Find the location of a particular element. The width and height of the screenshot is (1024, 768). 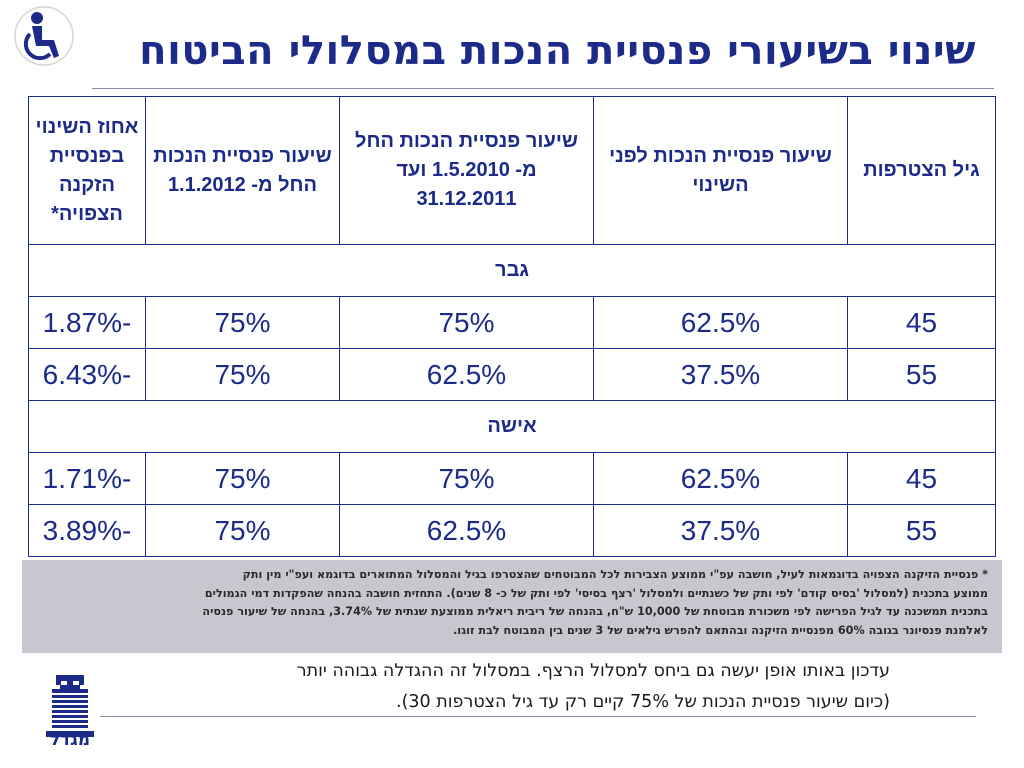

header-rate-before: שיעור פנסיית הנכות לפני השינוי is located at coordinates (720, 170).